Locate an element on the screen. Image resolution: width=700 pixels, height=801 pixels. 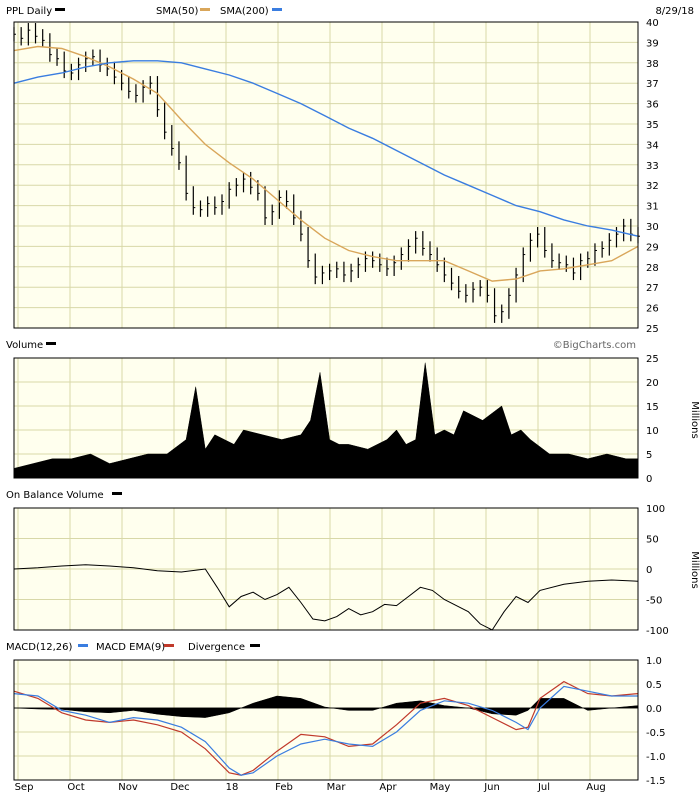
macd-legend-swatch is located at coordinates (83, 645).